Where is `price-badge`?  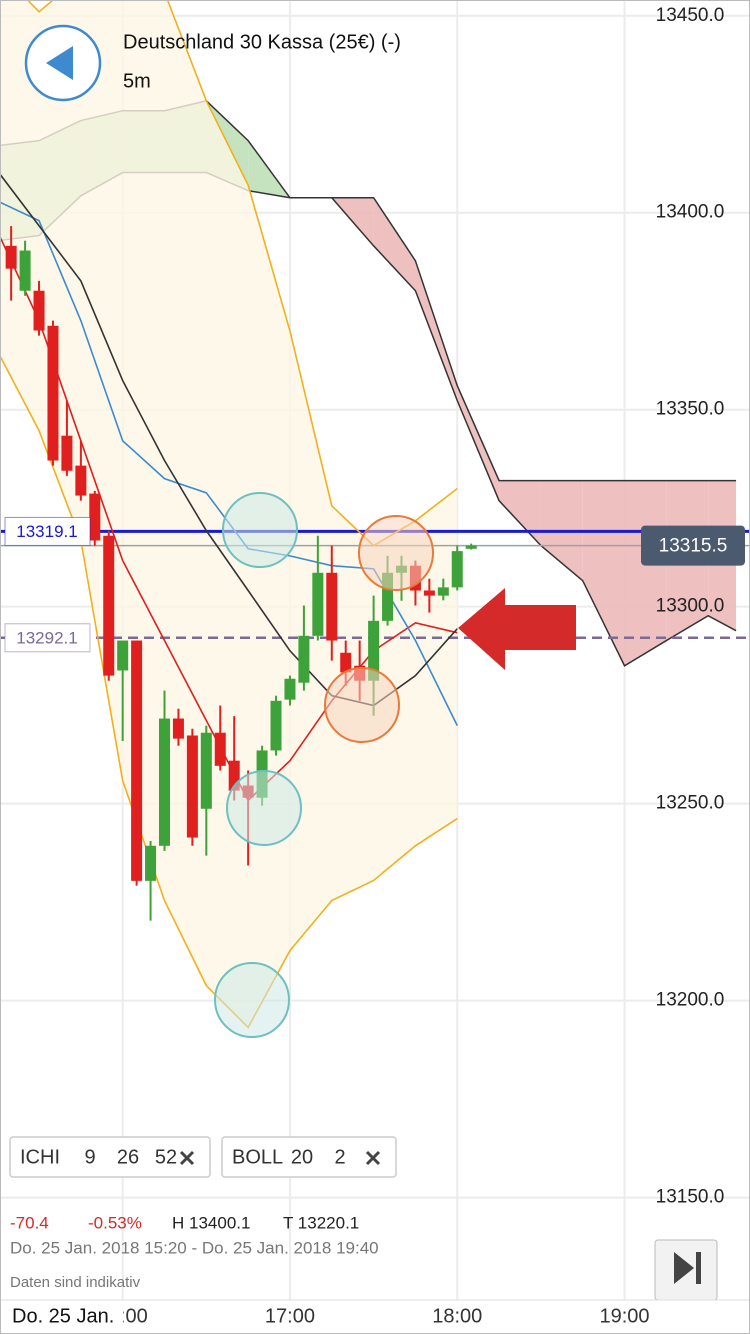 price-badge is located at coordinates (693, 545).